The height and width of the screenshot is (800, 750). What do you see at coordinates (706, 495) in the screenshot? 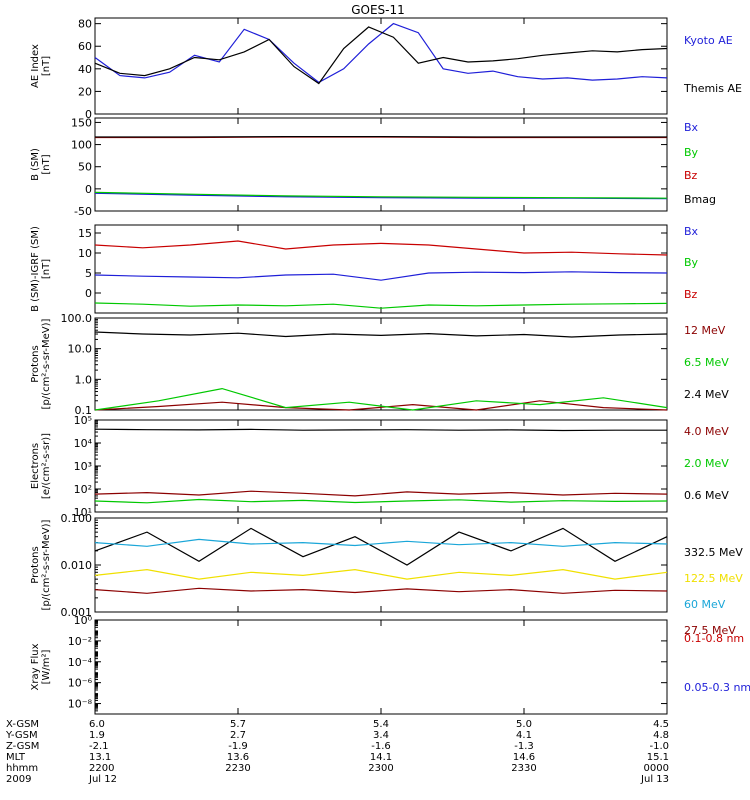
I see `legend-entry: 0.6 MeV` at bounding box center [706, 495].